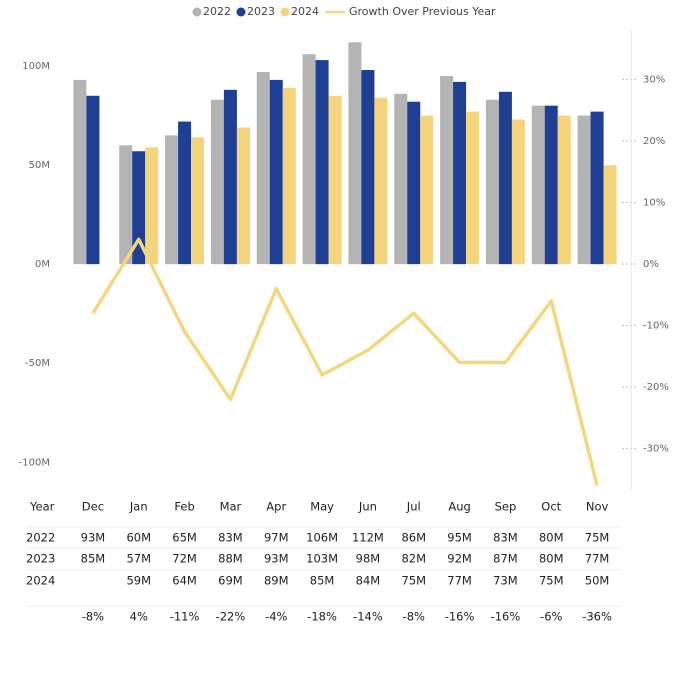 The height and width of the screenshot is (677, 684). I want to click on table-cell: -4%, so click(276, 617).